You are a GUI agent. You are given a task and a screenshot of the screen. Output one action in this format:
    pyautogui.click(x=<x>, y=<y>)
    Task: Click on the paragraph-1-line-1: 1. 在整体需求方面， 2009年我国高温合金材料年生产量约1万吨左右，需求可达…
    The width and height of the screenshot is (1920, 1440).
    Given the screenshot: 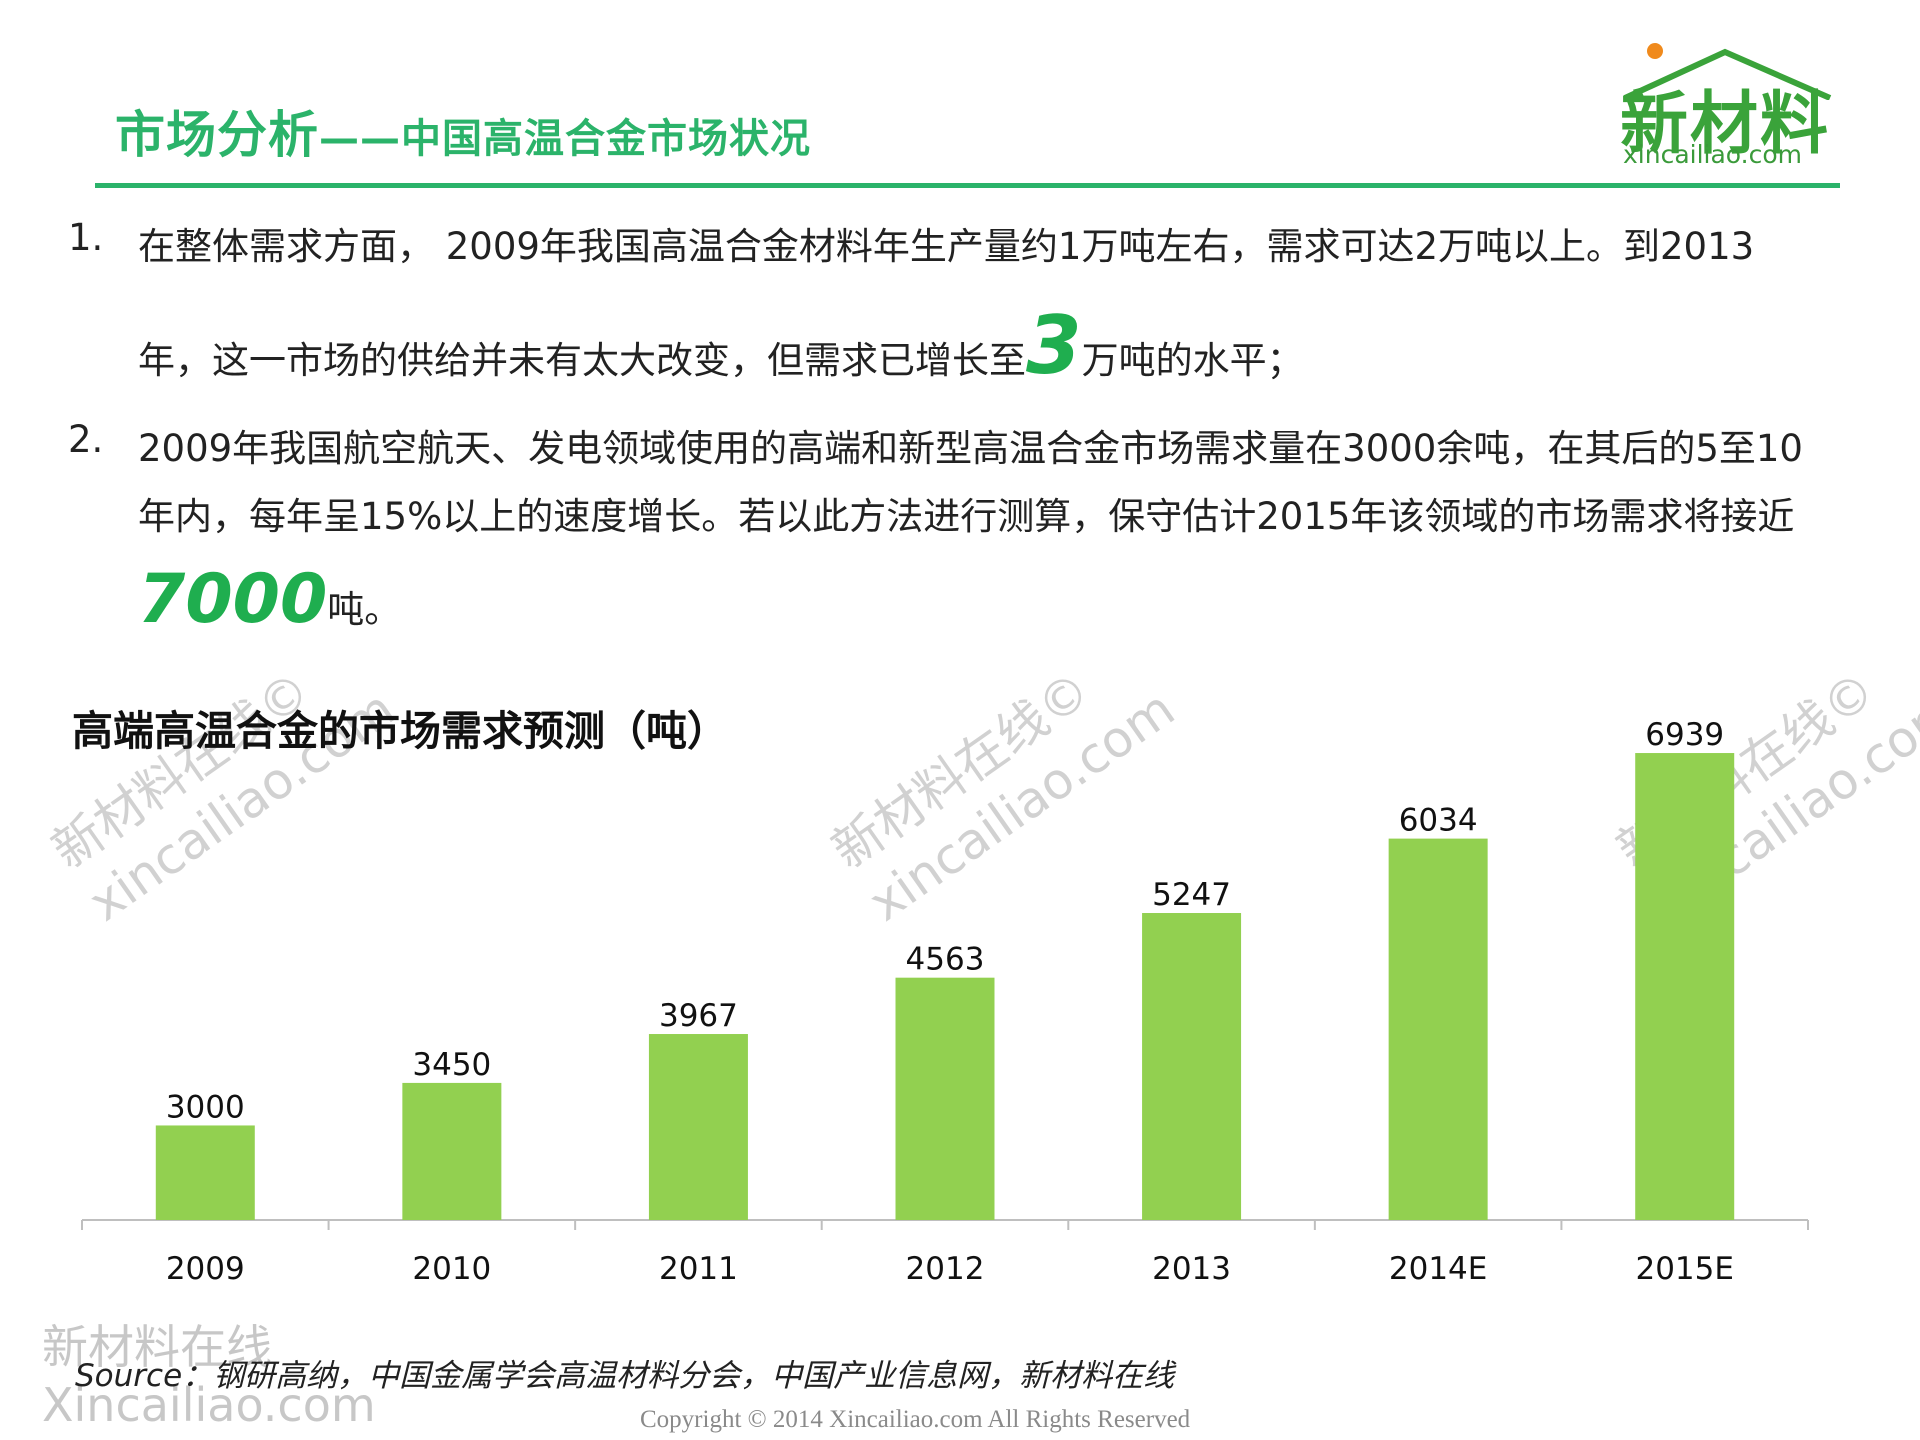 What is the action you would take?
    pyautogui.click(x=911, y=243)
    